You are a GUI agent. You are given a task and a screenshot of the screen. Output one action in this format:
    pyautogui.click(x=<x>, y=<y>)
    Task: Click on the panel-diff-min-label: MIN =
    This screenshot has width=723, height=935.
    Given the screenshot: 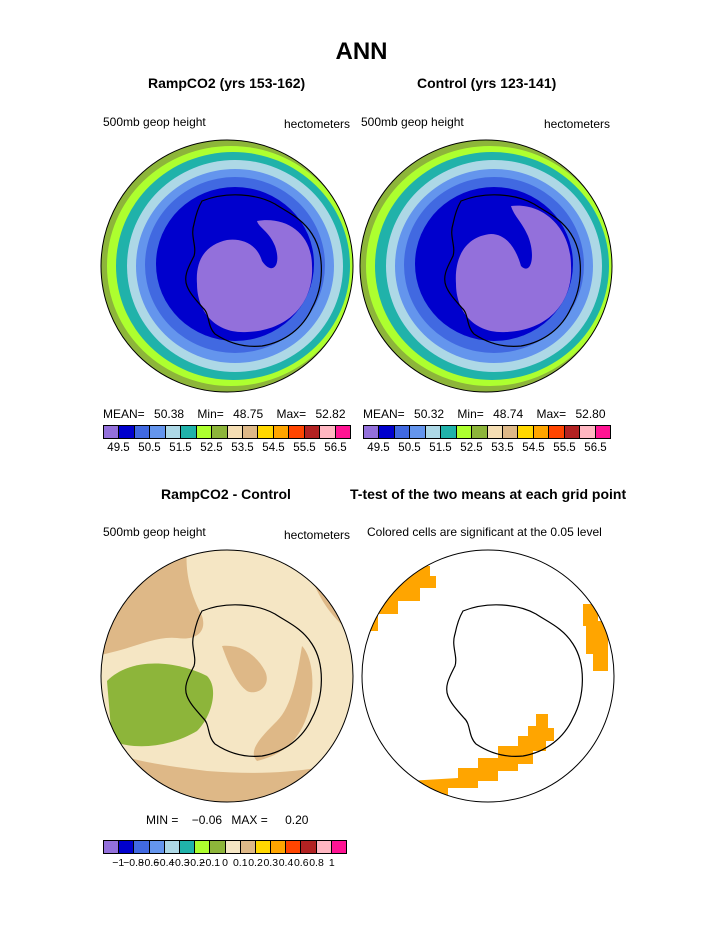 What is the action you would take?
    pyautogui.click(x=162, y=820)
    